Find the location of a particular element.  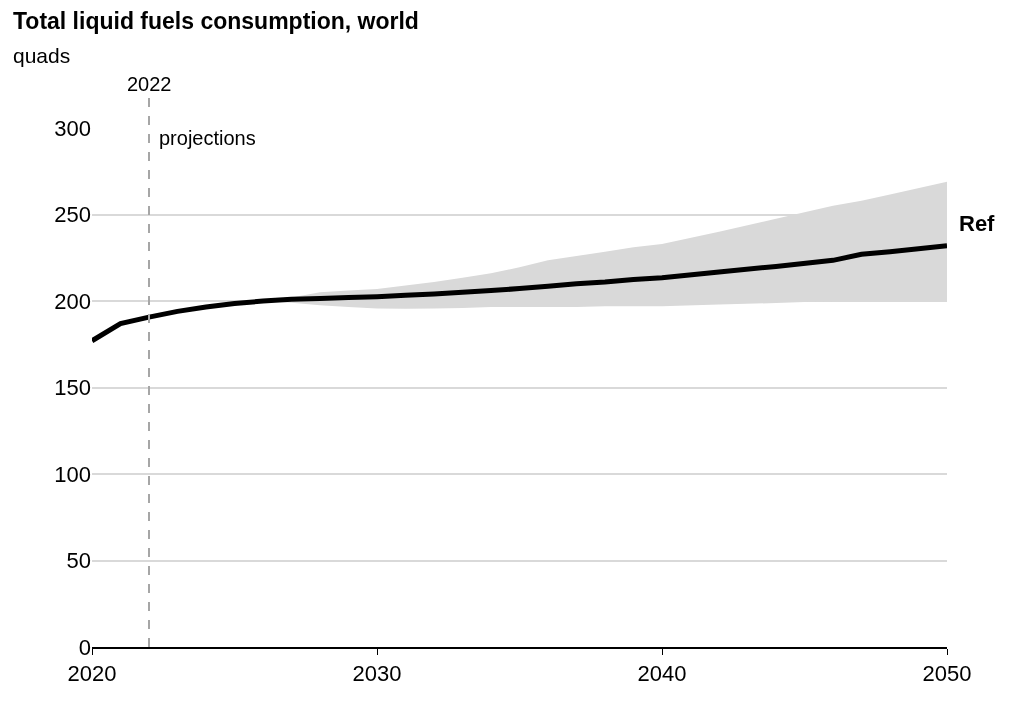

annotation: projections is located at coordinates (207, 138).